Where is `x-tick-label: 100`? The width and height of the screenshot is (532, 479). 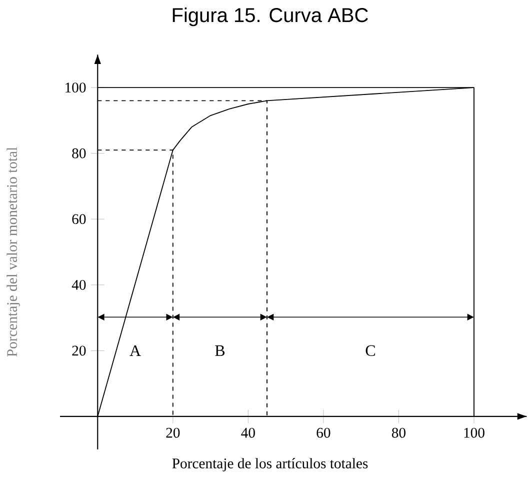
x-tick-label: 100 is located at coordinates (474, 433).